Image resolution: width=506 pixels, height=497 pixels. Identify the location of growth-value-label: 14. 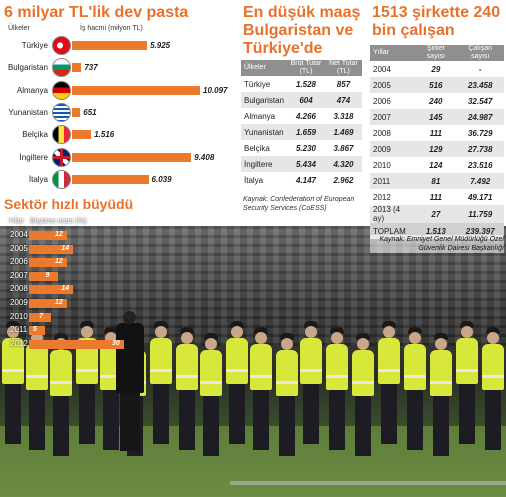
(65, 248).